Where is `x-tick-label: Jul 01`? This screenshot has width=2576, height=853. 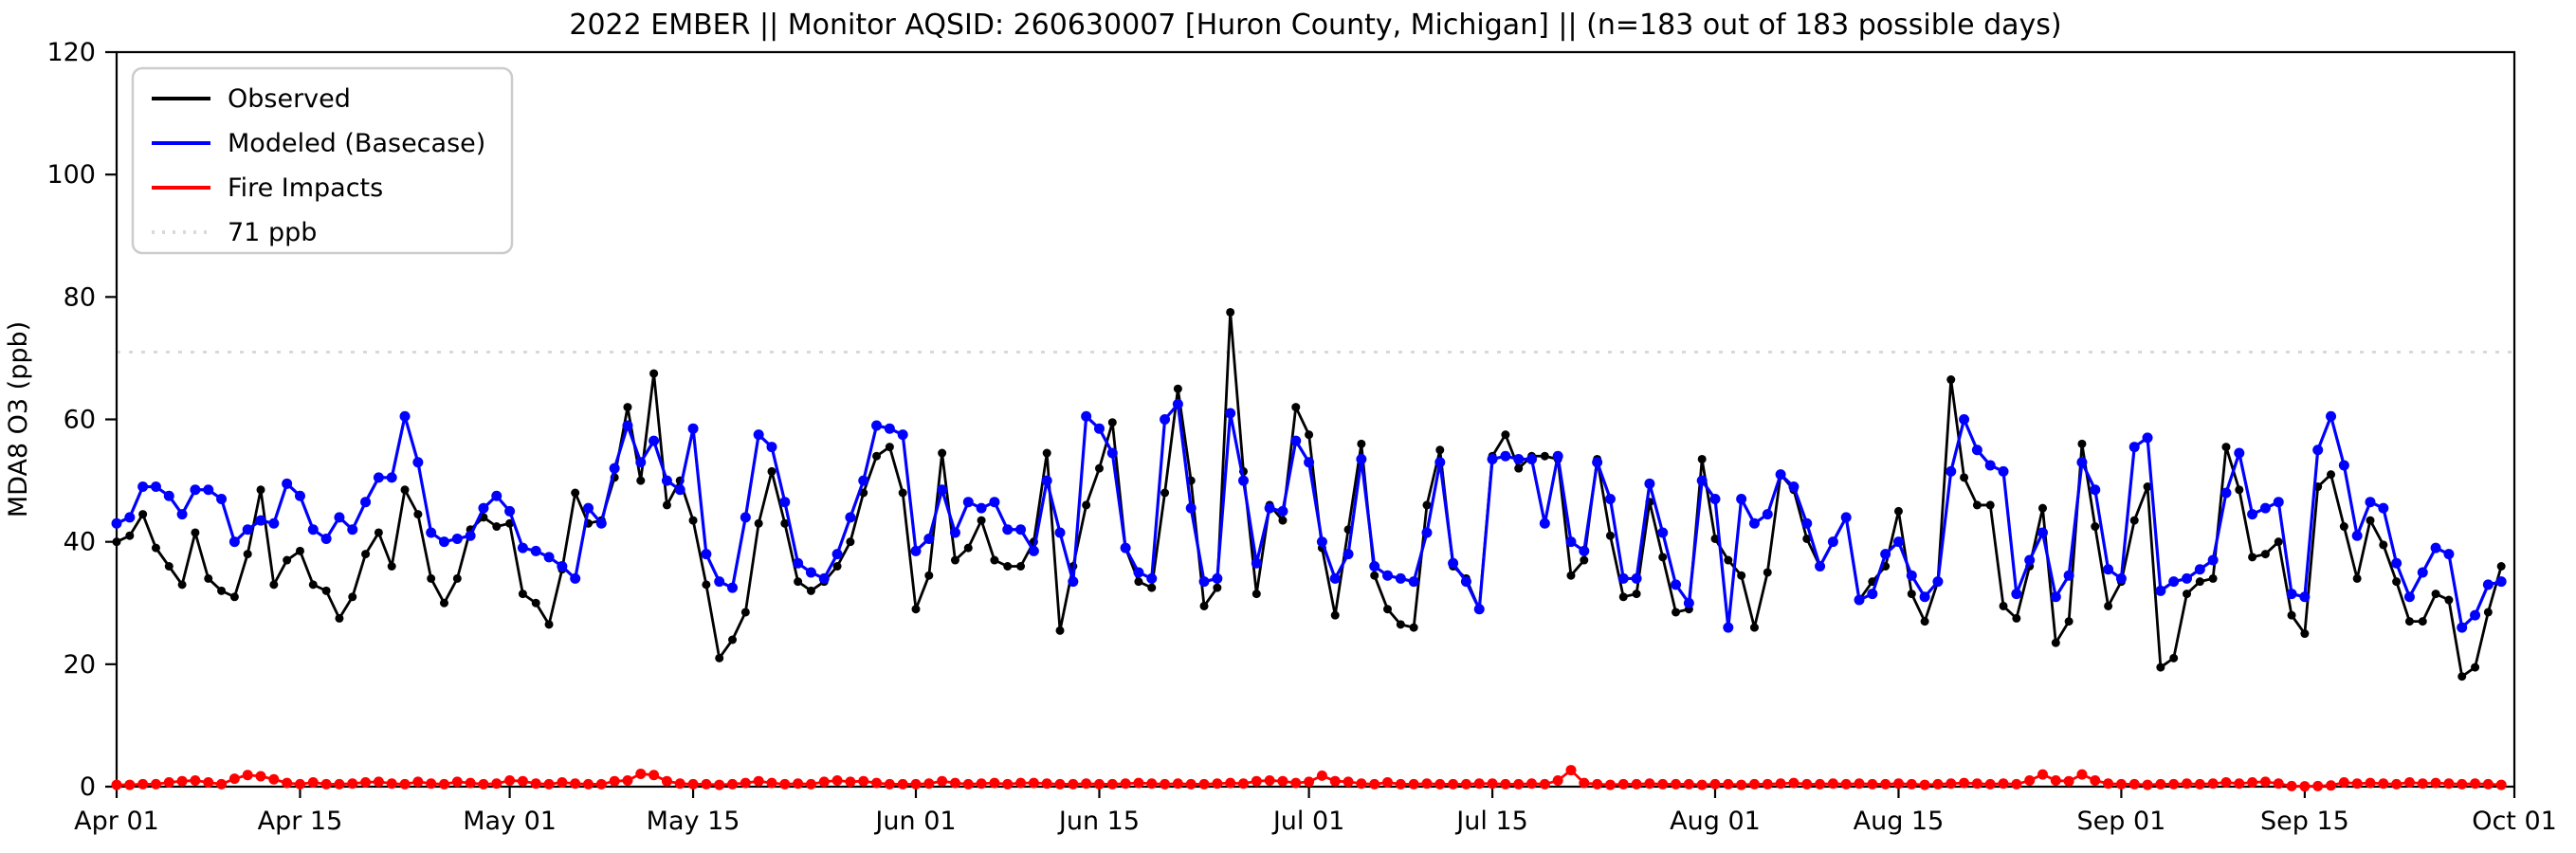 x-tick-label: Jul 01 is located at coordinates (1308, 821).